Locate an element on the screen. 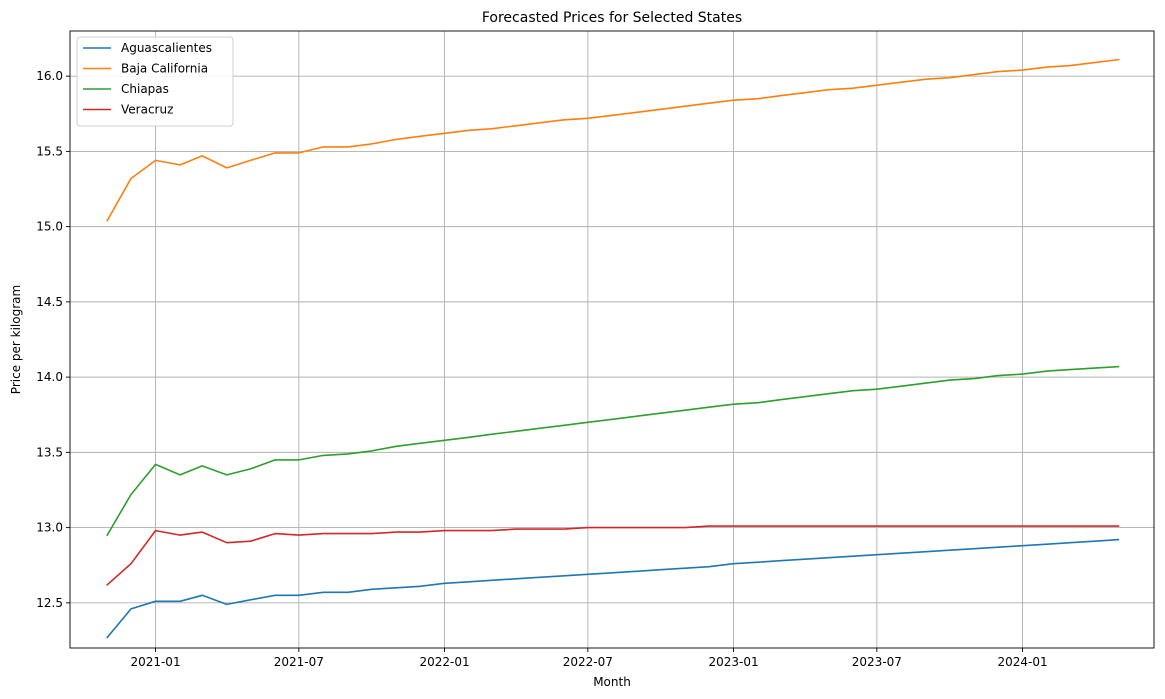 The height and width of the screenshot is (699, 1165). legend-frame is located at coordinates (155, 81).